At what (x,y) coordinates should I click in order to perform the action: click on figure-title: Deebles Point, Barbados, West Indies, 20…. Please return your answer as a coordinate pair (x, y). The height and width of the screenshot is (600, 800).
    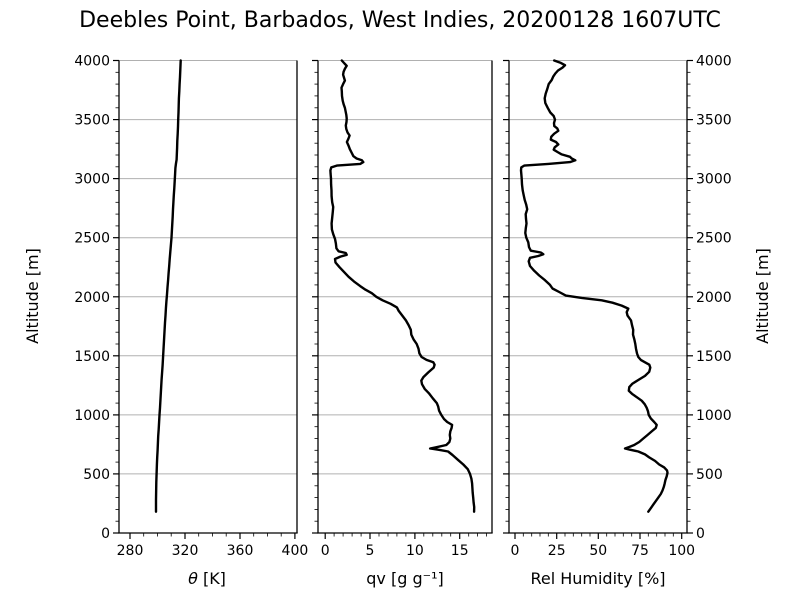
    Looking at the image, I should click on (400, 20).